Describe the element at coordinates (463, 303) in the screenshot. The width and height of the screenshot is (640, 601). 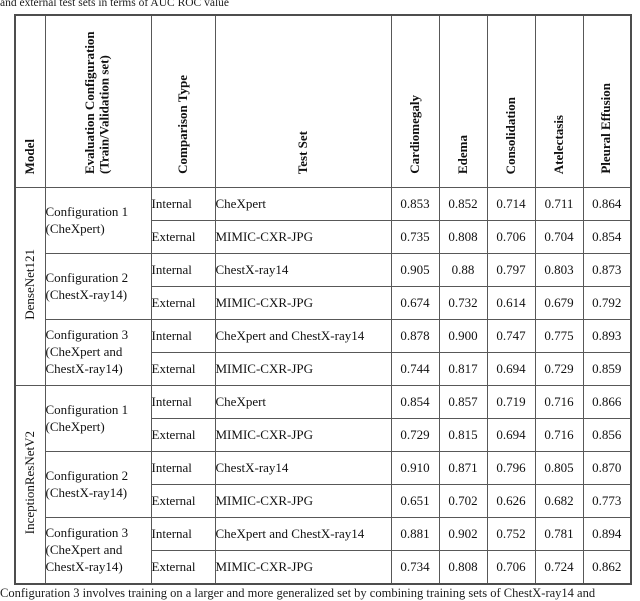
I see `value-cell: 0.732` at that location.